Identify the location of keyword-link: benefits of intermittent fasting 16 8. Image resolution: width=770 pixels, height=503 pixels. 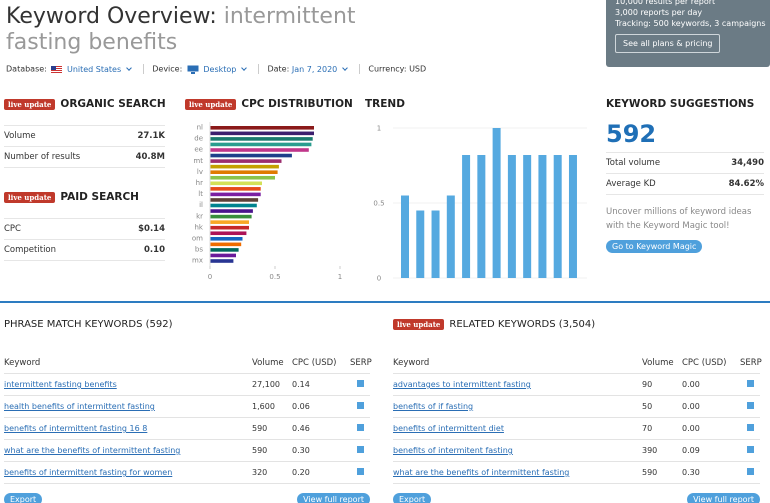
(76, 428).